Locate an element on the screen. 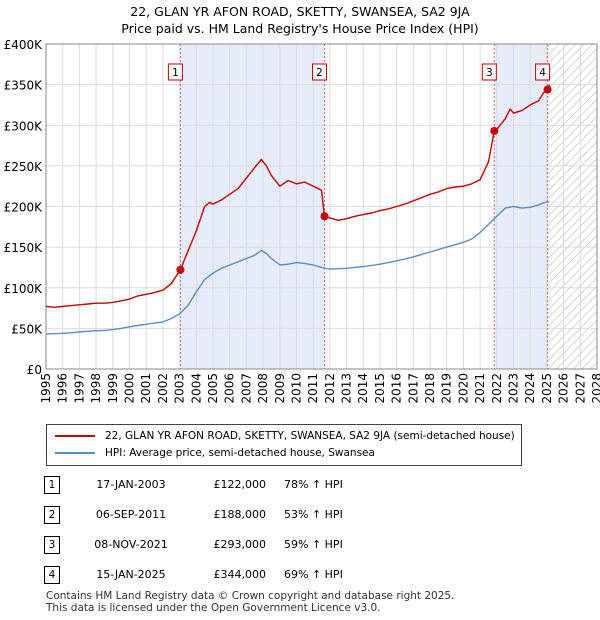 The width and height of the screenshot is (600, 620). x-tick-label: 1998 is located at coordinates (96, 388).